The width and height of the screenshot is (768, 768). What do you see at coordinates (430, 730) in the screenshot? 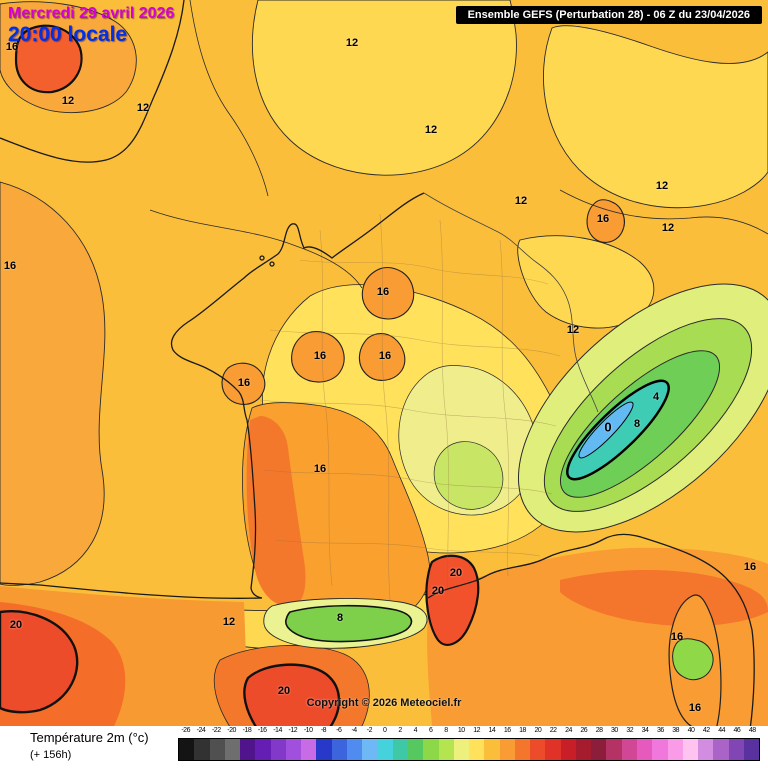
I see `colorbar-tick: 6` at bounding box center [430, 730].